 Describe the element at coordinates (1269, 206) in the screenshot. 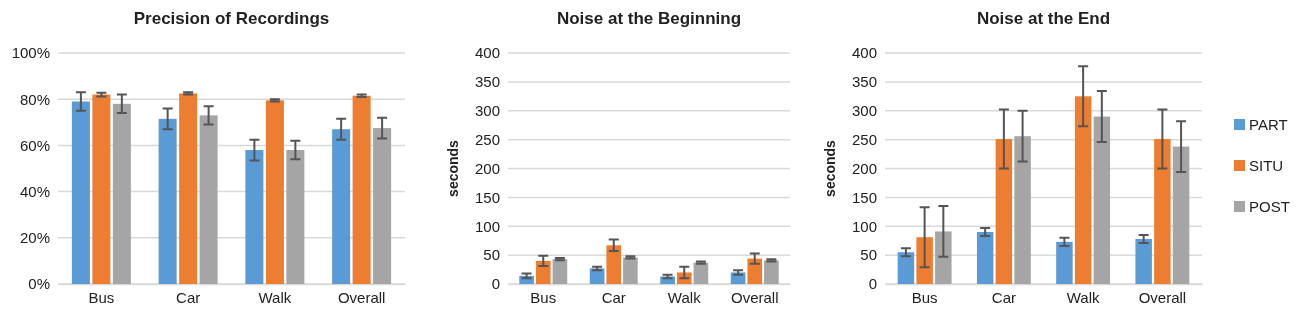

I see `legend-label: POST` at that location.